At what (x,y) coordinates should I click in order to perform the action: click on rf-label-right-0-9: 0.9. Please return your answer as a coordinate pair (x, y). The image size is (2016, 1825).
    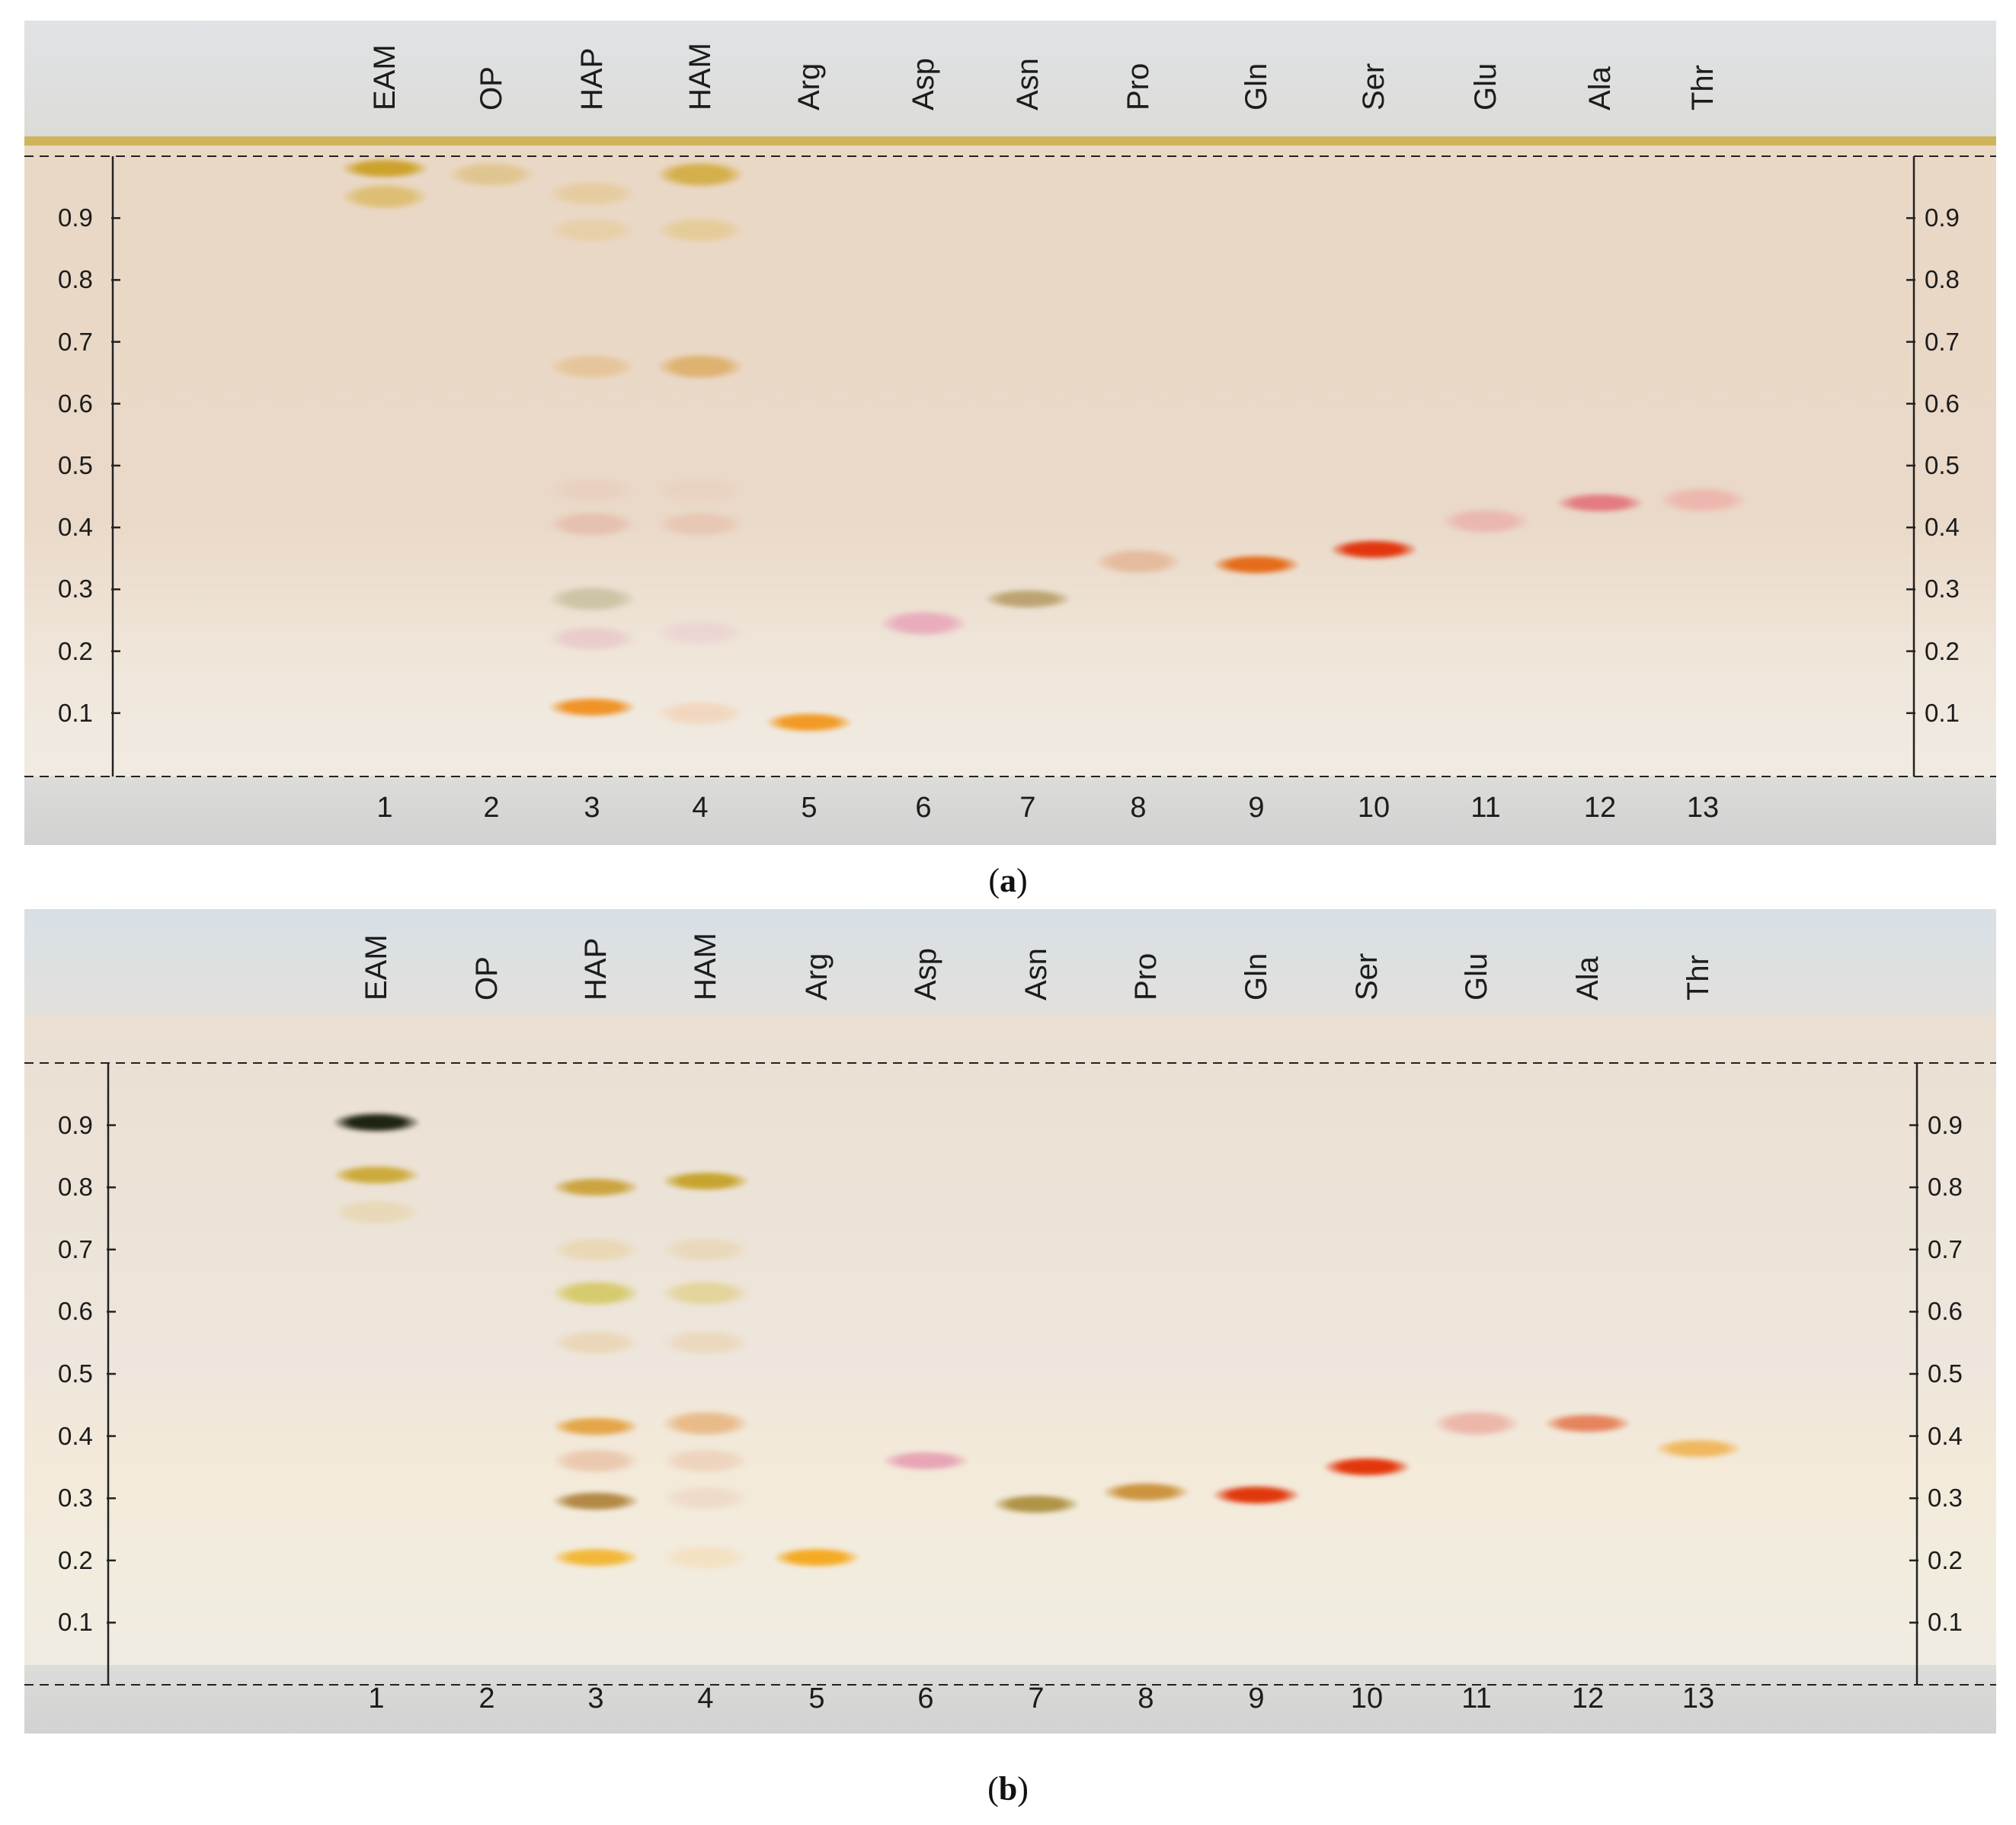
    Looking at the image, I should click on (1942, 218).